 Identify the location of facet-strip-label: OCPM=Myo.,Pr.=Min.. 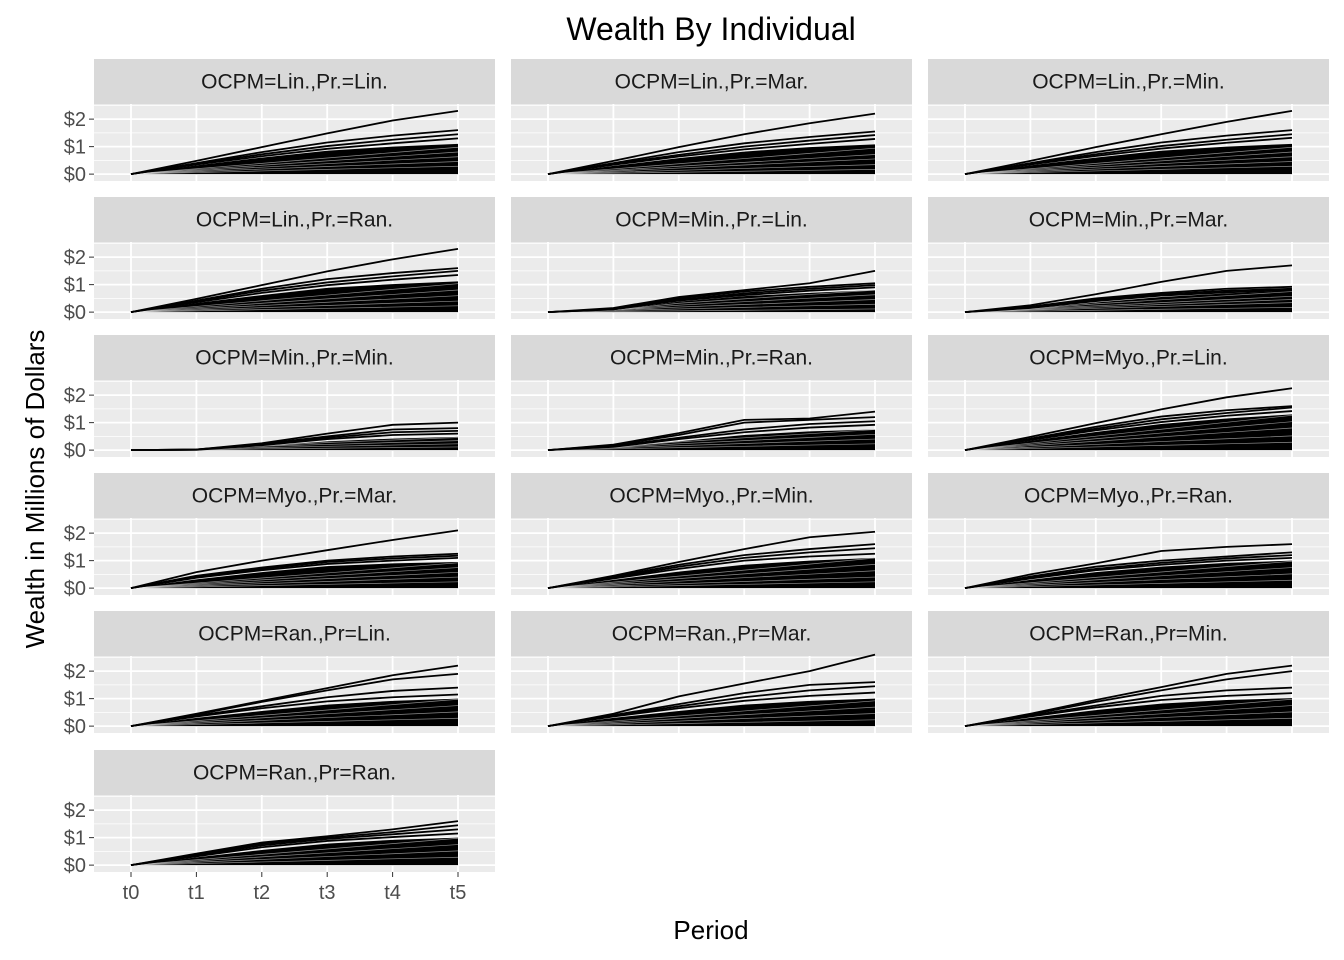
(711, 496).